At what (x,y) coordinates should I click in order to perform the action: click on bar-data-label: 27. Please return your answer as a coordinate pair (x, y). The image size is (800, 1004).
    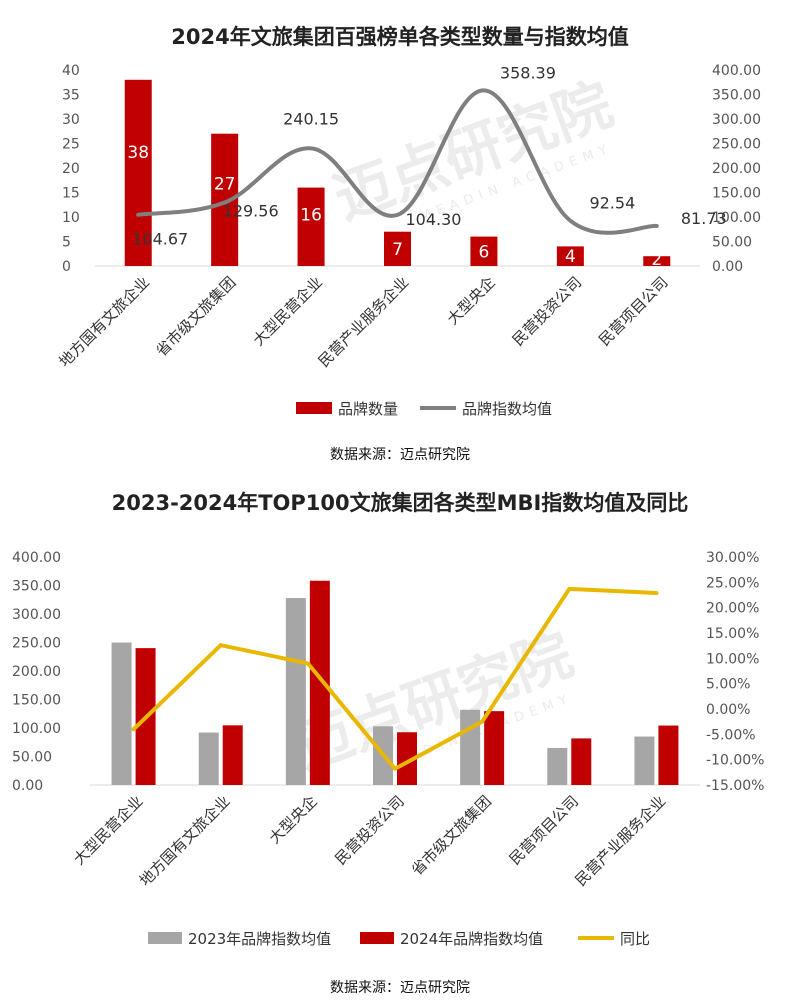
    Looking at the image, I should click on (225, 184).